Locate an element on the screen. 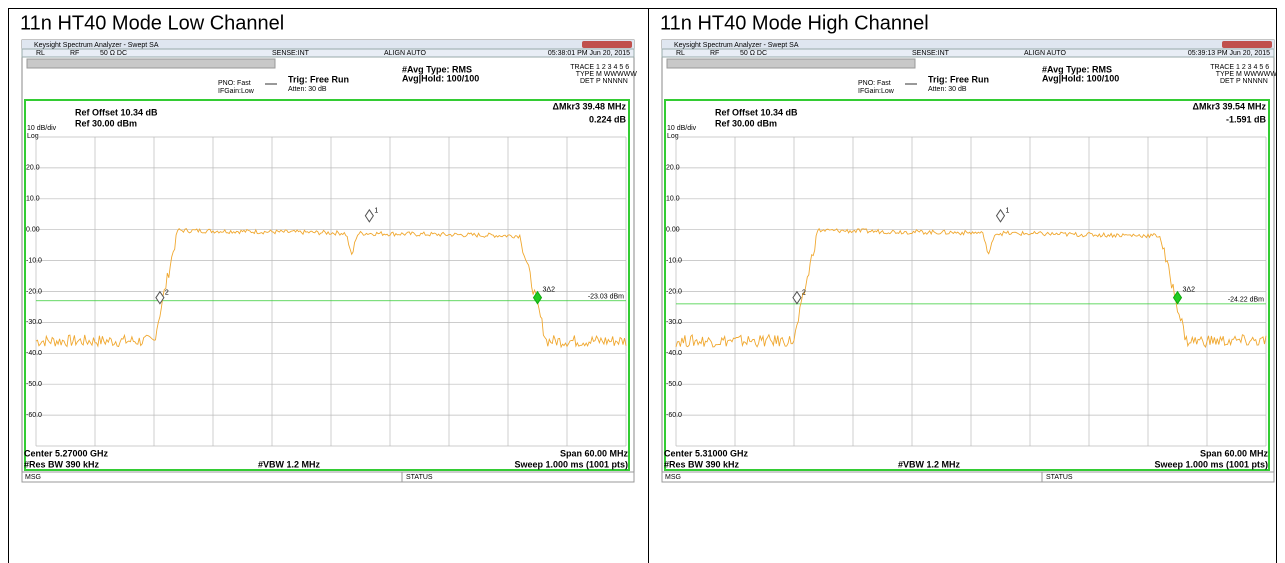 This screenshot has height=563, width=1285. align-label: ALIGN AUTO is located at coordinates (1045, 53).